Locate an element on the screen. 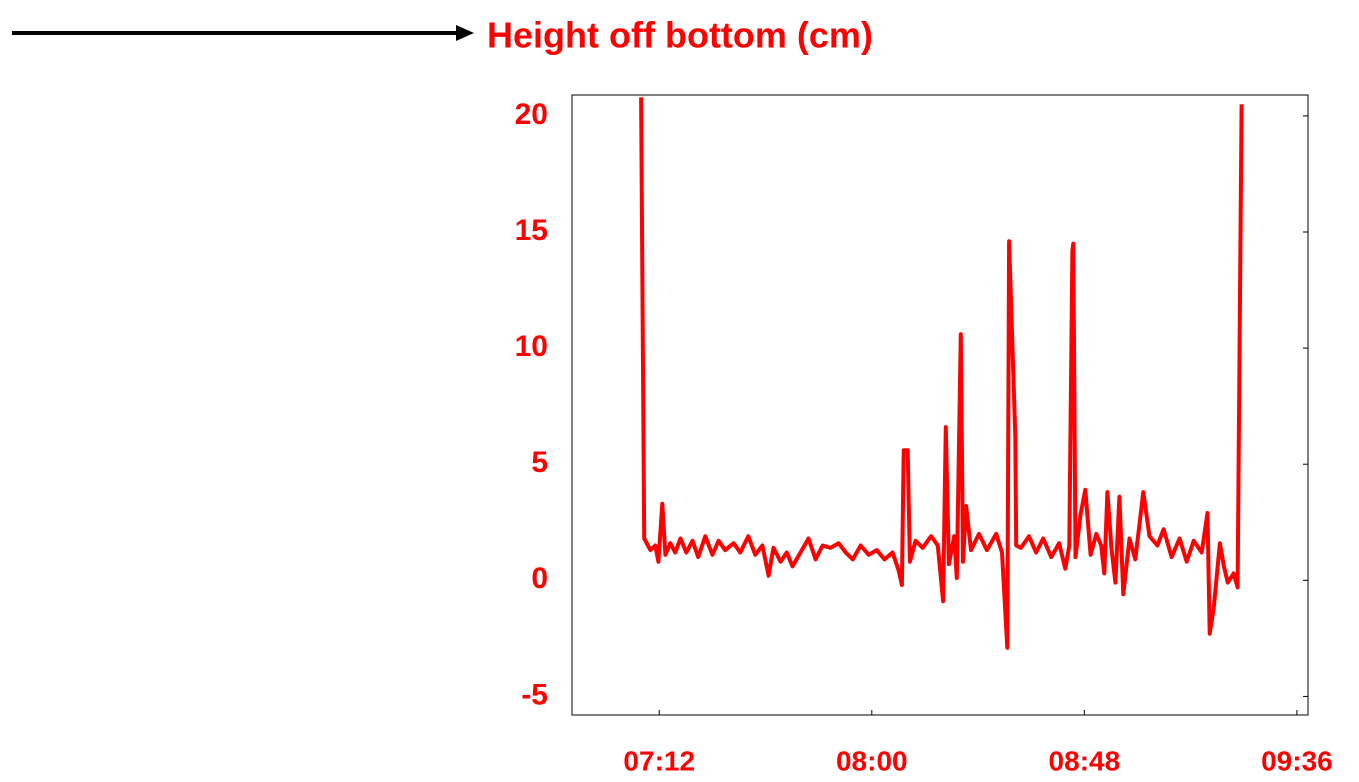  y-tick-label: 5 is located at coordinates (539, 462).